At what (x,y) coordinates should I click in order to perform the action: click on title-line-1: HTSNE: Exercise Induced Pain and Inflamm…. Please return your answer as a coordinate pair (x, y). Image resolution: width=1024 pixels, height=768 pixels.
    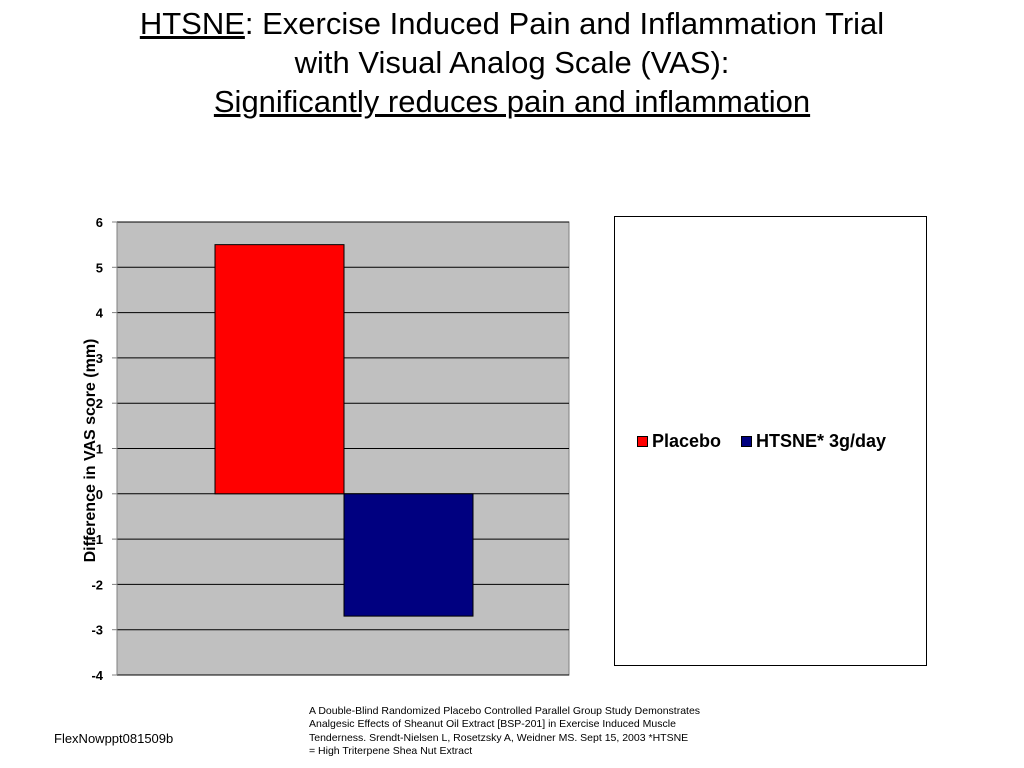
    Looking at the image, I should click on (512, 23).